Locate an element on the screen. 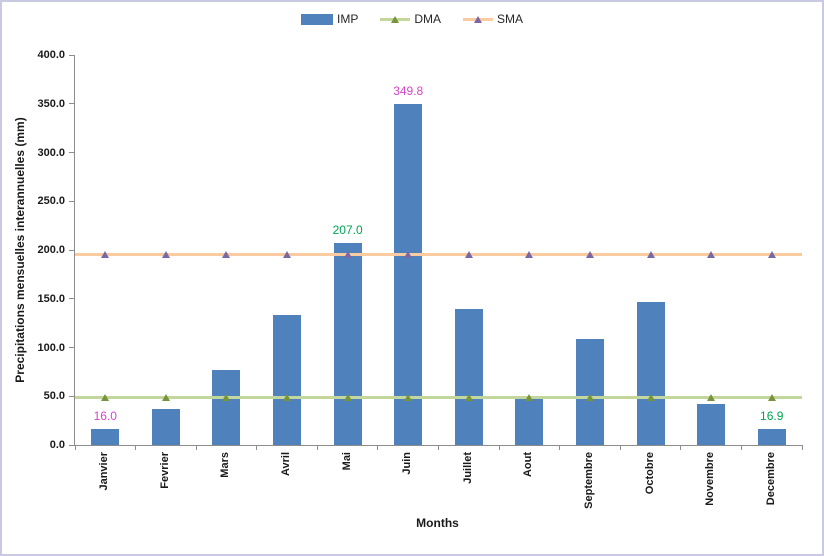 This screenshot has height=556, width=824. sma-triangle-icon is located at coordinates (478, 19).